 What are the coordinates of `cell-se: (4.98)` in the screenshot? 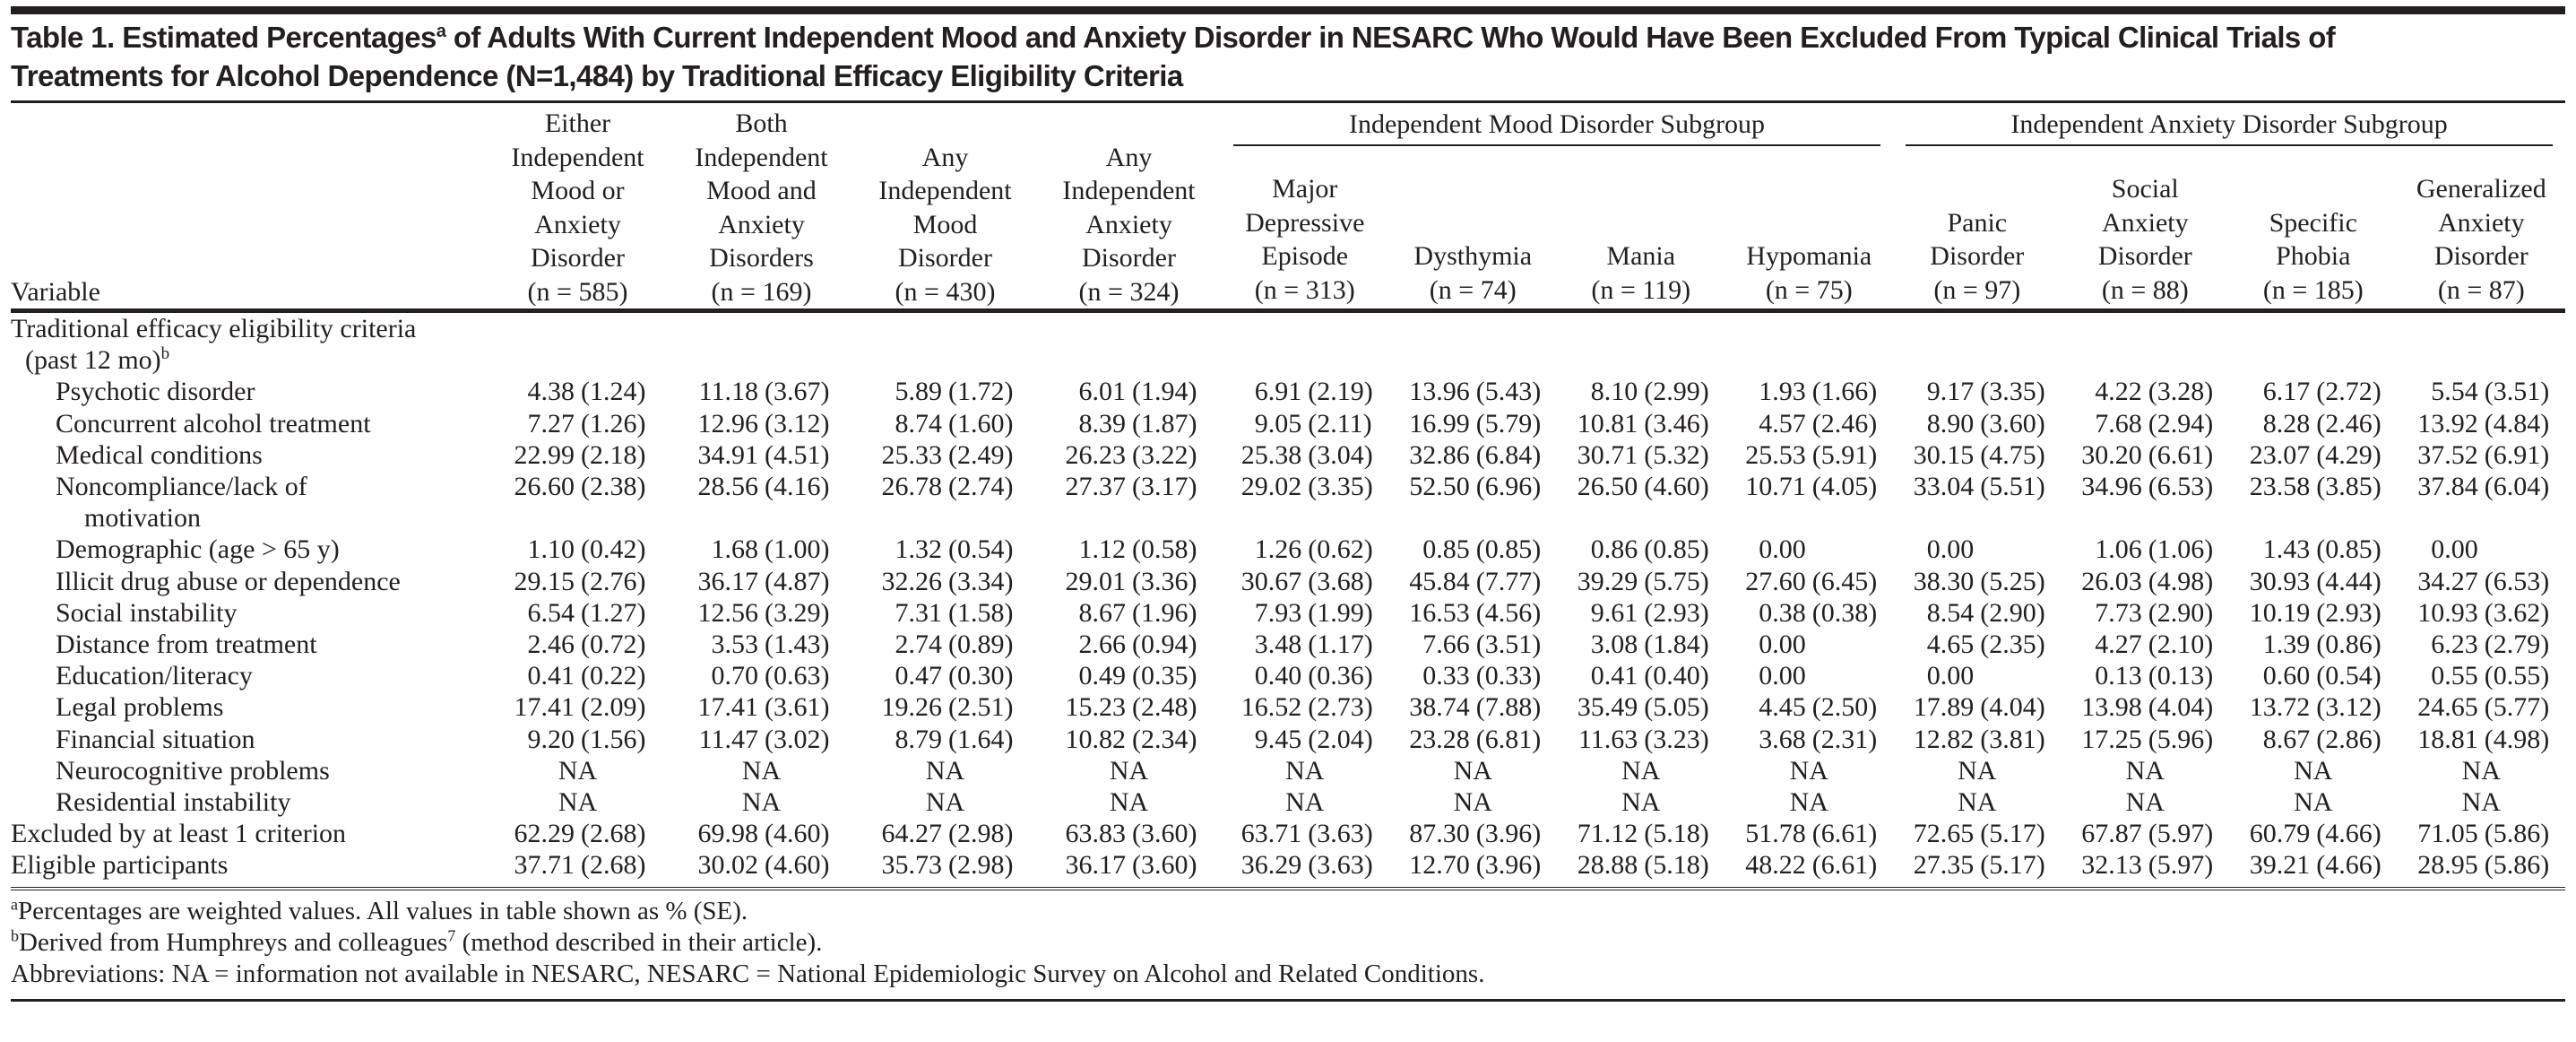 It's located at (2517, 739).